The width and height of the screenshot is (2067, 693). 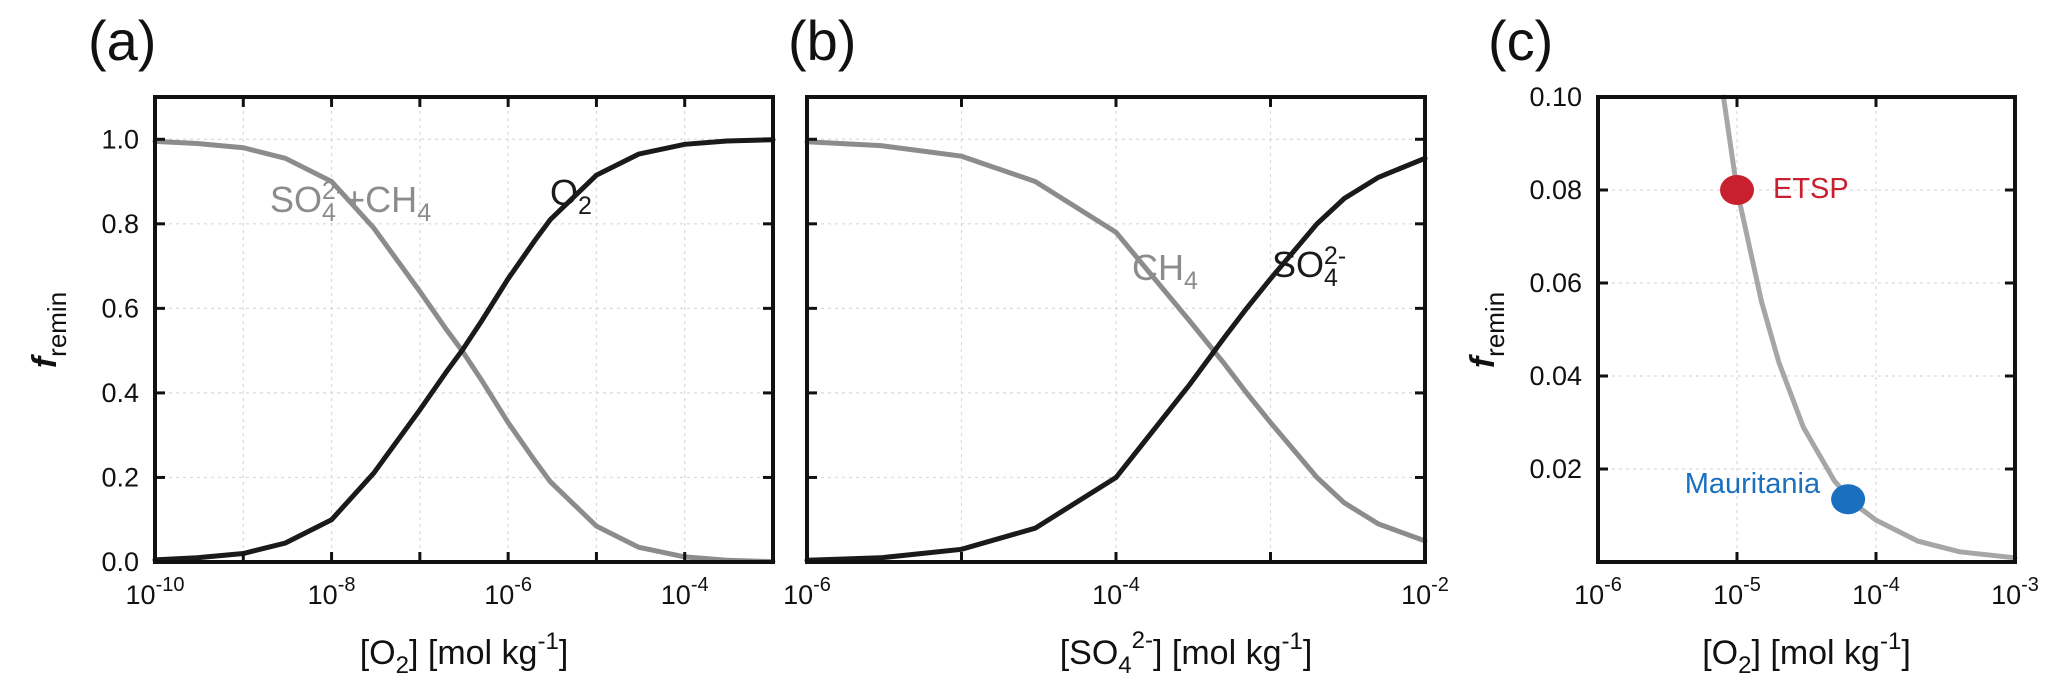 I want to click on y-tick-label: 0.06, so click(x=1555, y=283).